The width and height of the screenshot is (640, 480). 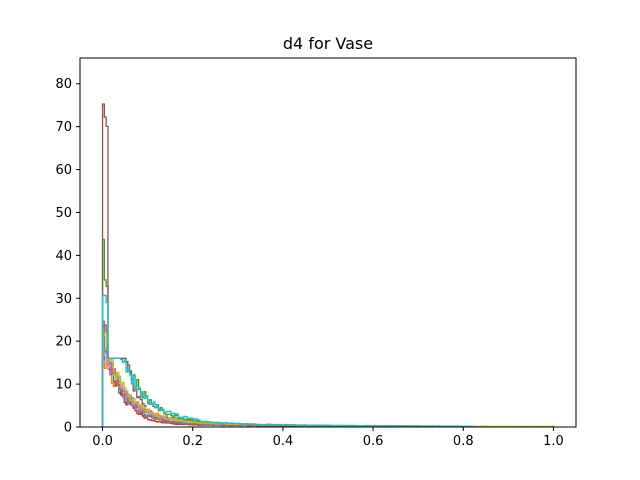 I want to click on y-axis: 0 10 20 30 40 50 60 70 80, so click(x=67, y=256).